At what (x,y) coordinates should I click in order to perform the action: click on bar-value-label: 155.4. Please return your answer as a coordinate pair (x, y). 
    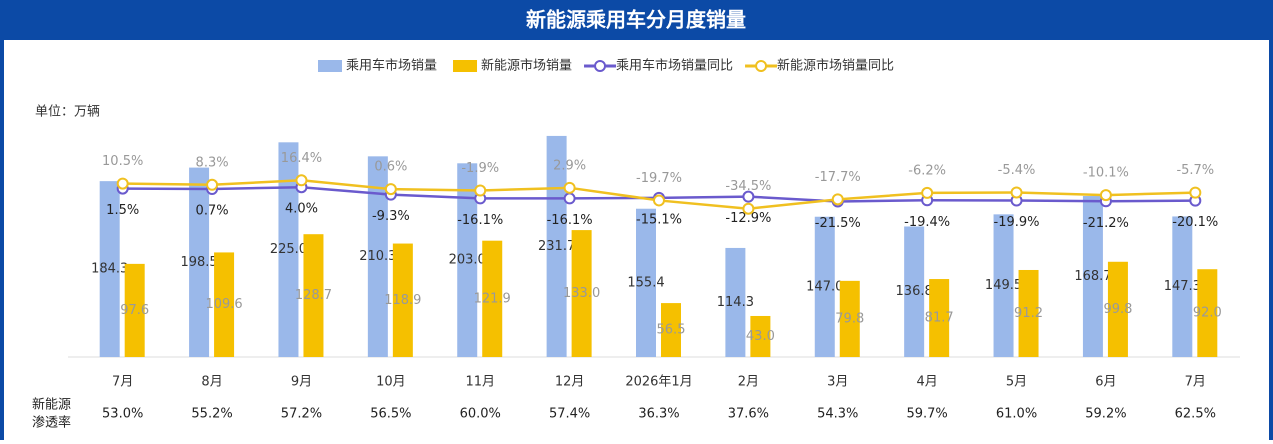
    Looking at the image, I should click on (645, 282).